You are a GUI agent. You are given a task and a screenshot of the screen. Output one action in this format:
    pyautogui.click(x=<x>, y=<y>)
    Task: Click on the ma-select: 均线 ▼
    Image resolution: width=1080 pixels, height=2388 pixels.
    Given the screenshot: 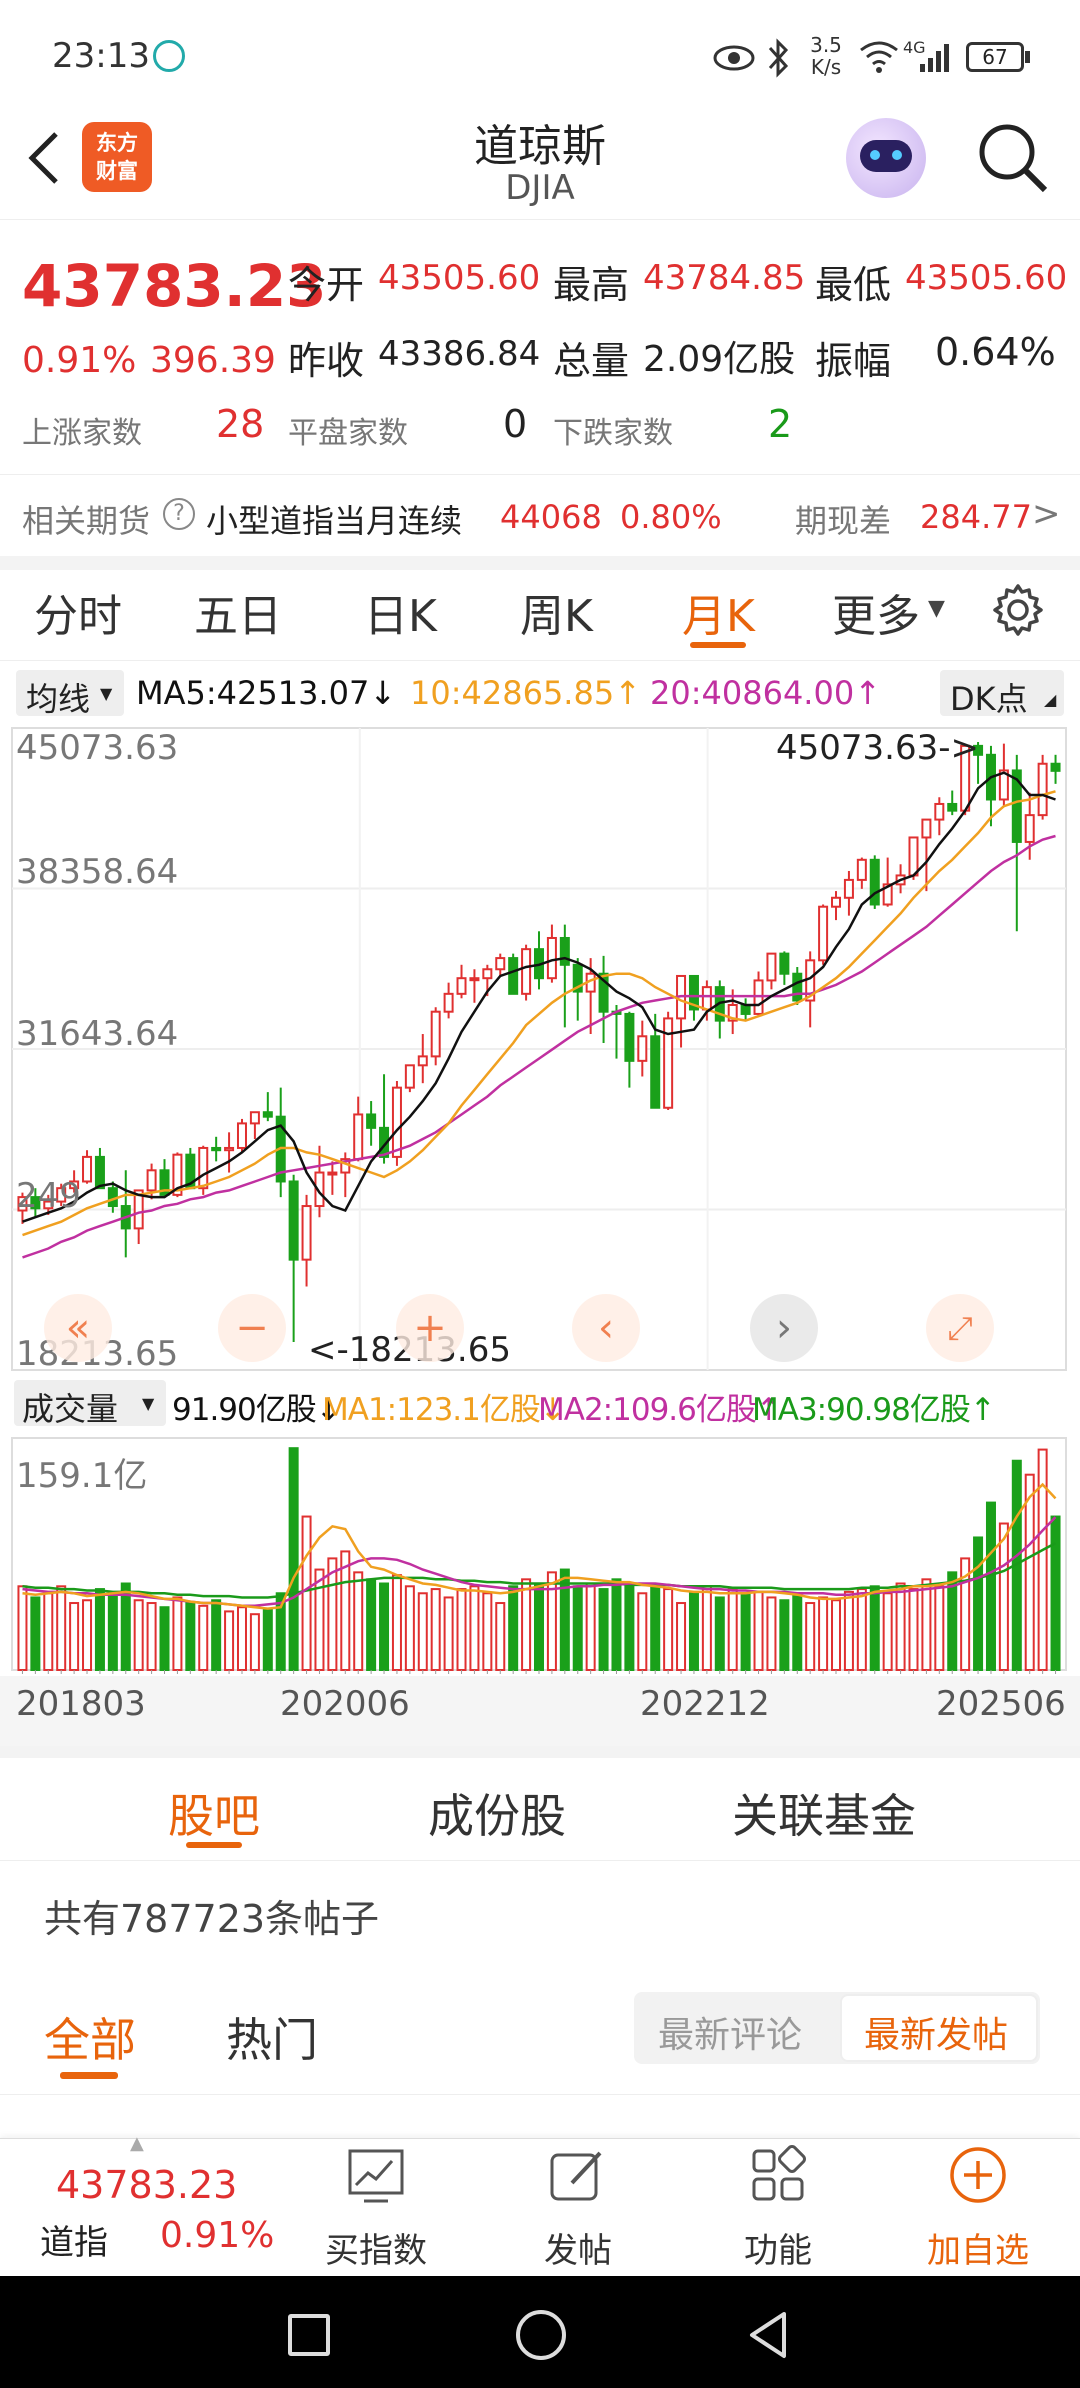 What is the action you would take?
    pyautogui.click(x=70, y=694)
    